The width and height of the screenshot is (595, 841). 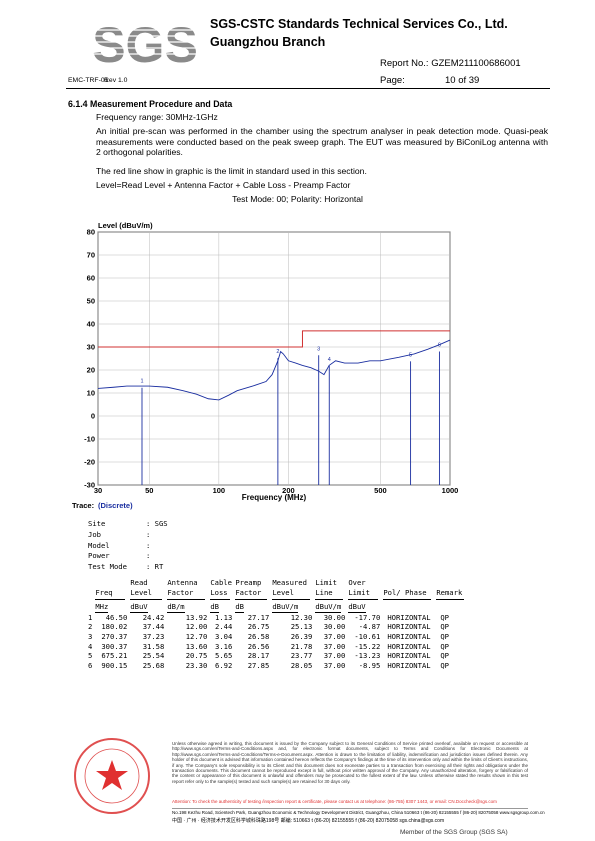 I want to click on x-tick-label: 100, so click(x=219, y=490).